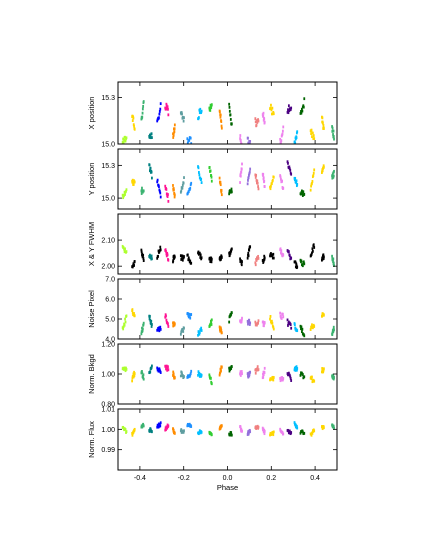 The image size is (425, 550). Describe the element at coordinates (110, 300) in the screenshot. I see `y-tick-label: 6.0` at that location.